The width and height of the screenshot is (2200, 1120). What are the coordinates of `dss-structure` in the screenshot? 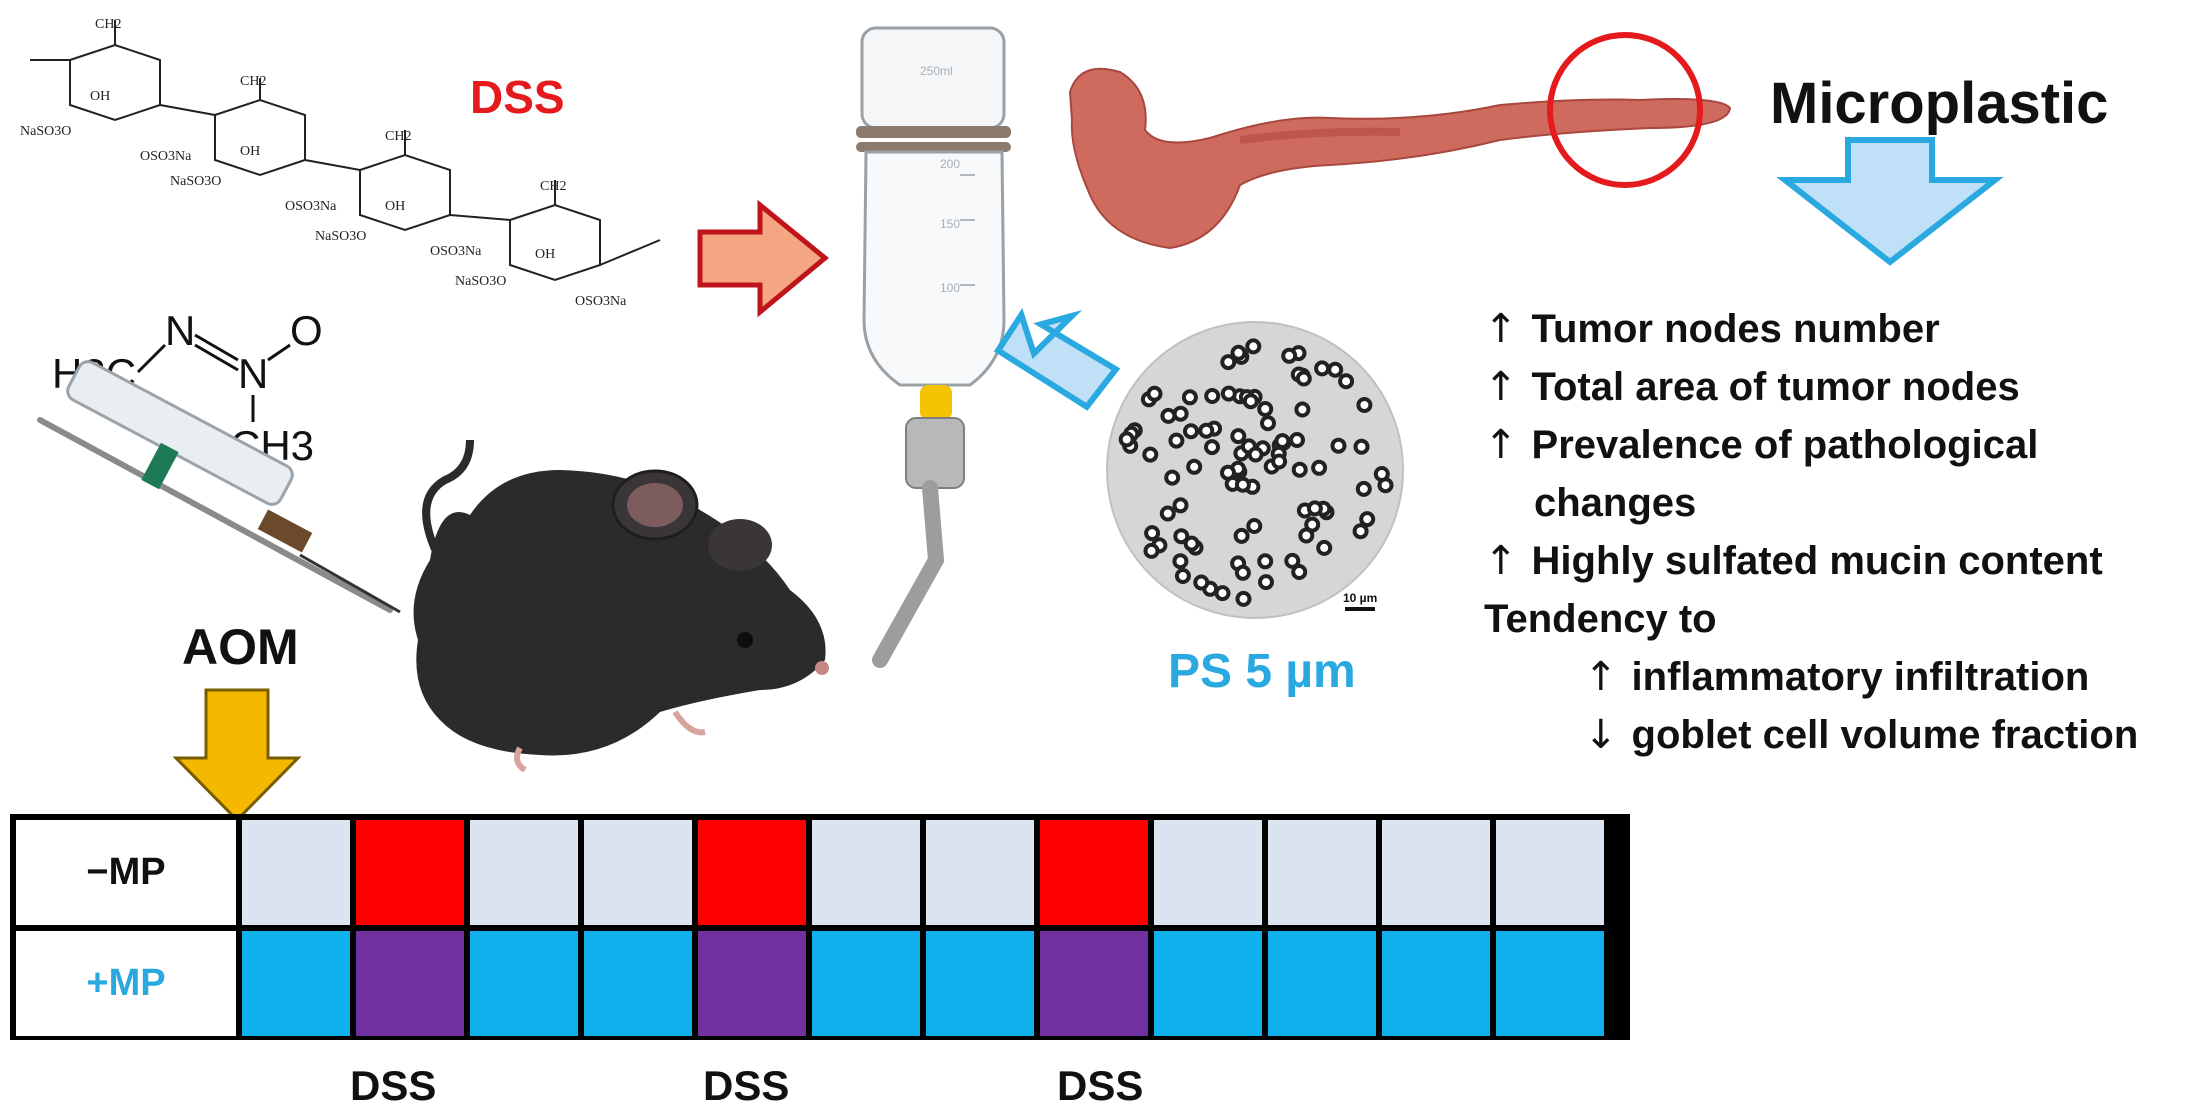 It's located at (345, 151).